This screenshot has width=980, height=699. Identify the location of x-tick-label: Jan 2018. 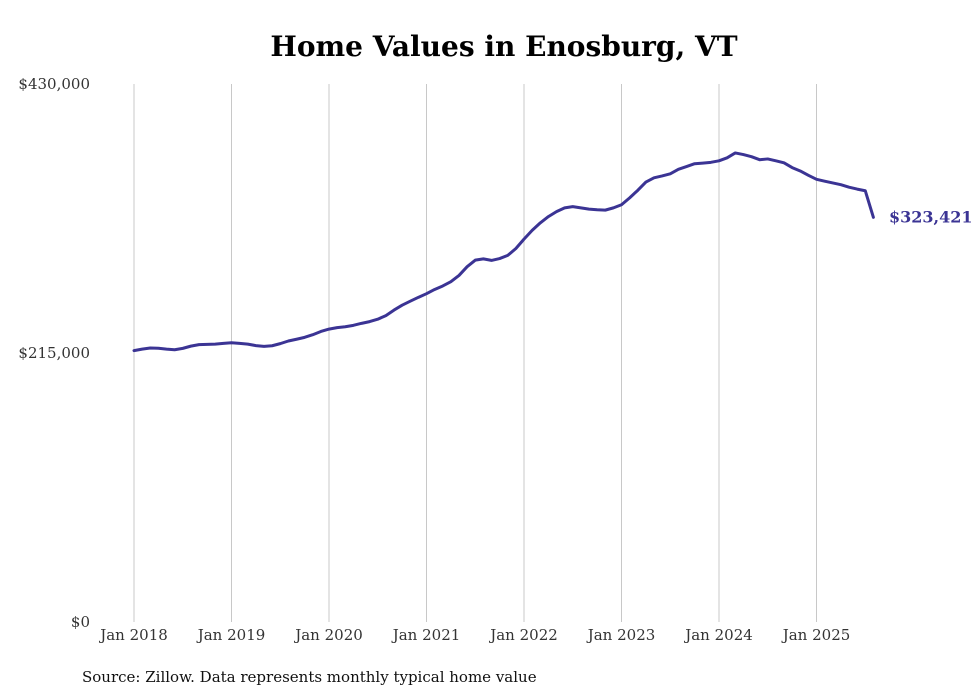
(133, 635).